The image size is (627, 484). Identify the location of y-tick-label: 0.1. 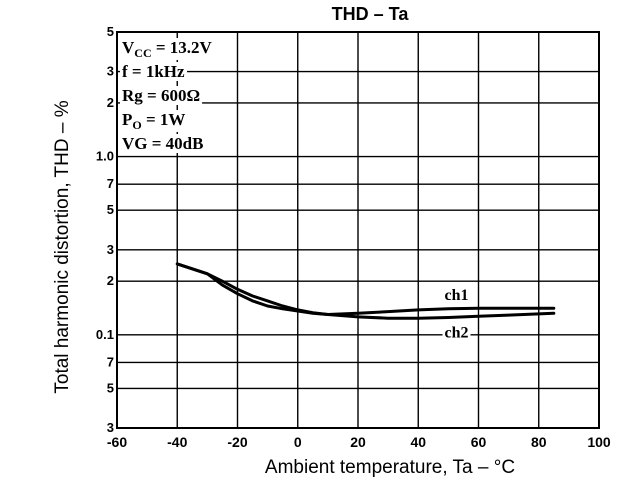
(105, 334).